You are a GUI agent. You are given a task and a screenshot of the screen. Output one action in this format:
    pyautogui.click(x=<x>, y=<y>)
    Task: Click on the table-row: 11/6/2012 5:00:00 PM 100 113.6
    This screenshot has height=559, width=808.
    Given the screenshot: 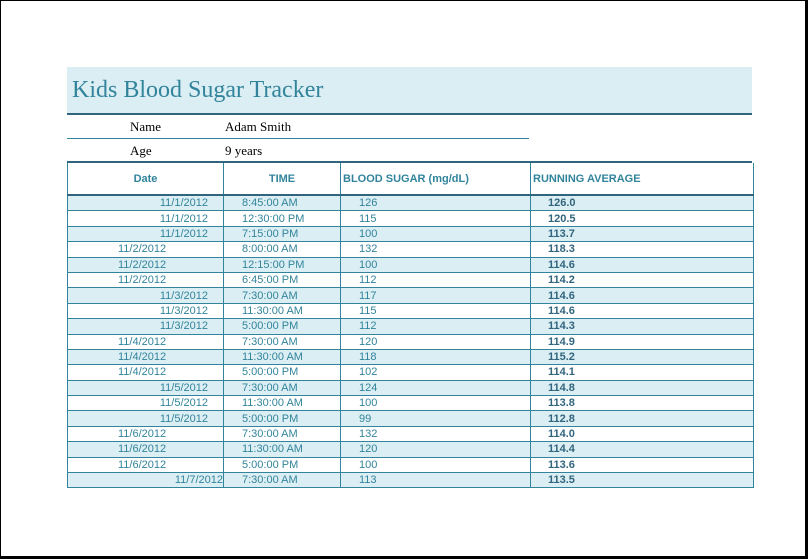 What is the action you would take?
    pyautogui.click(x=410, y=465)
    